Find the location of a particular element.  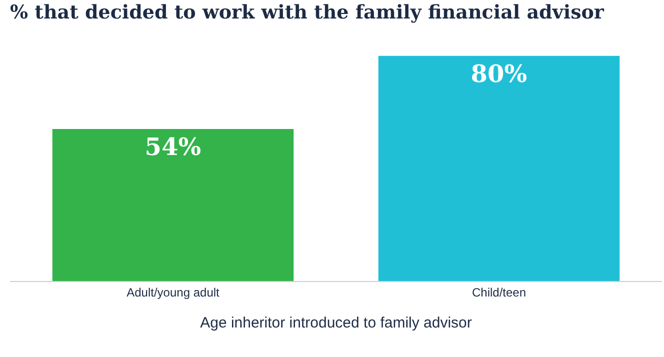

data-label: 54% is located at coordinates (173, 147).